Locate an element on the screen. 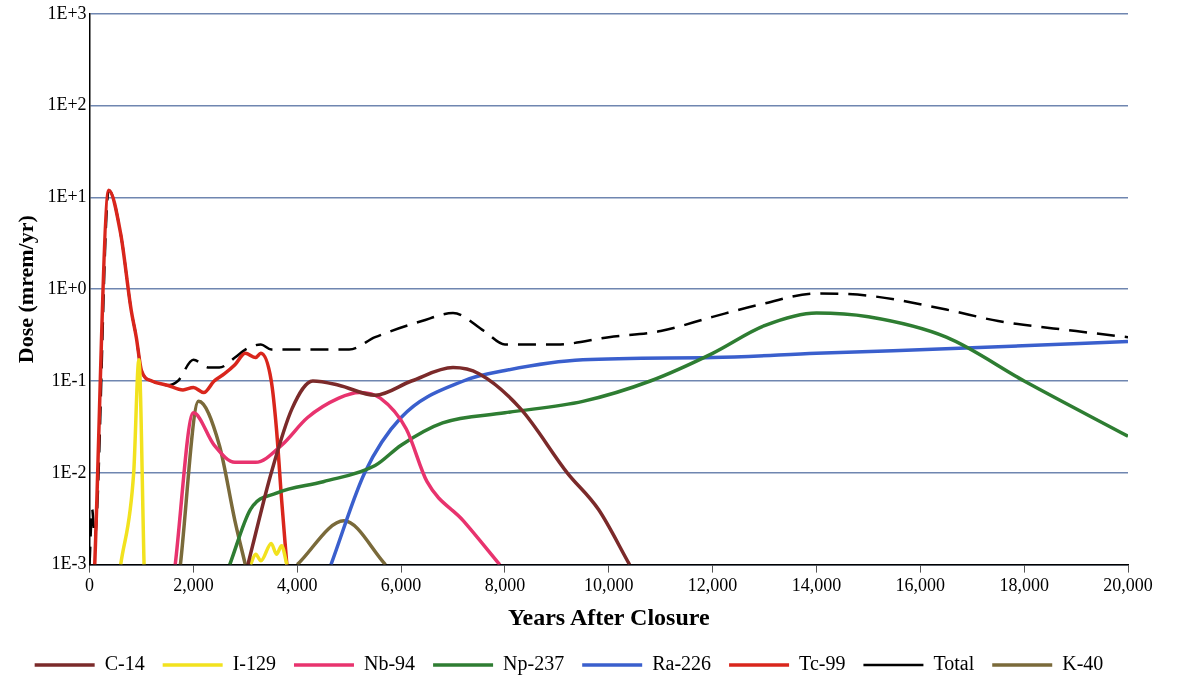 Image resolution: width=1188 pixels, height=695 pixels. x-axis-title: Years After Closure is located at coordinates (608, 616).